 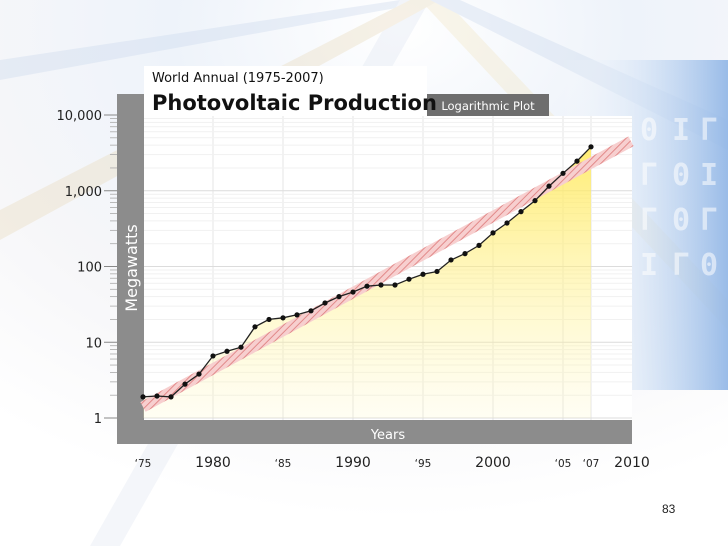 I want to click on data-point-1981, so click(x=227, y=351).